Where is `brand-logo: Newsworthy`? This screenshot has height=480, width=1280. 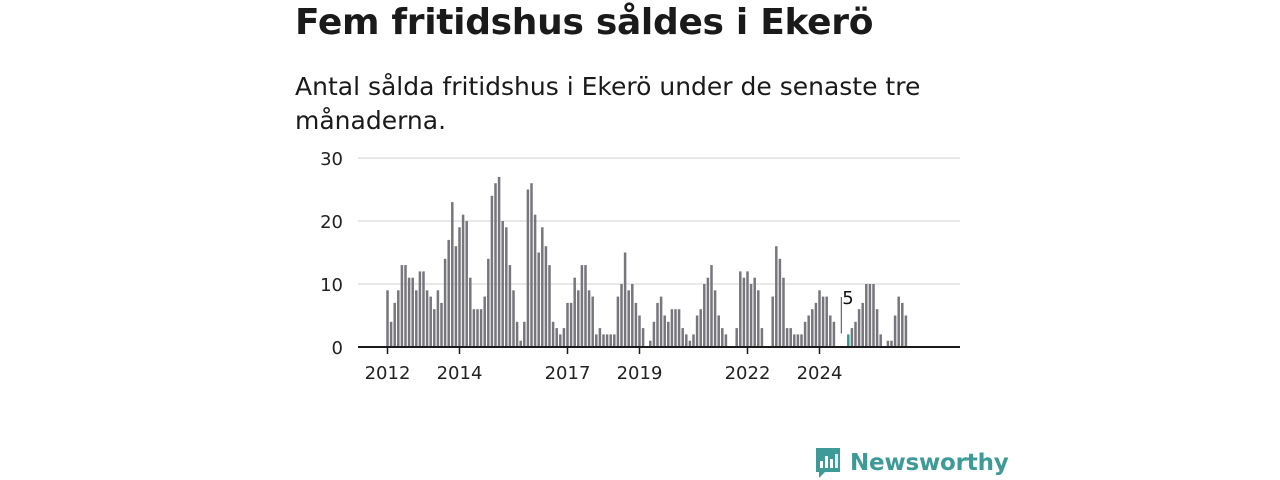 brand-logo: Newsworthy is located at coordinates (911, 463).